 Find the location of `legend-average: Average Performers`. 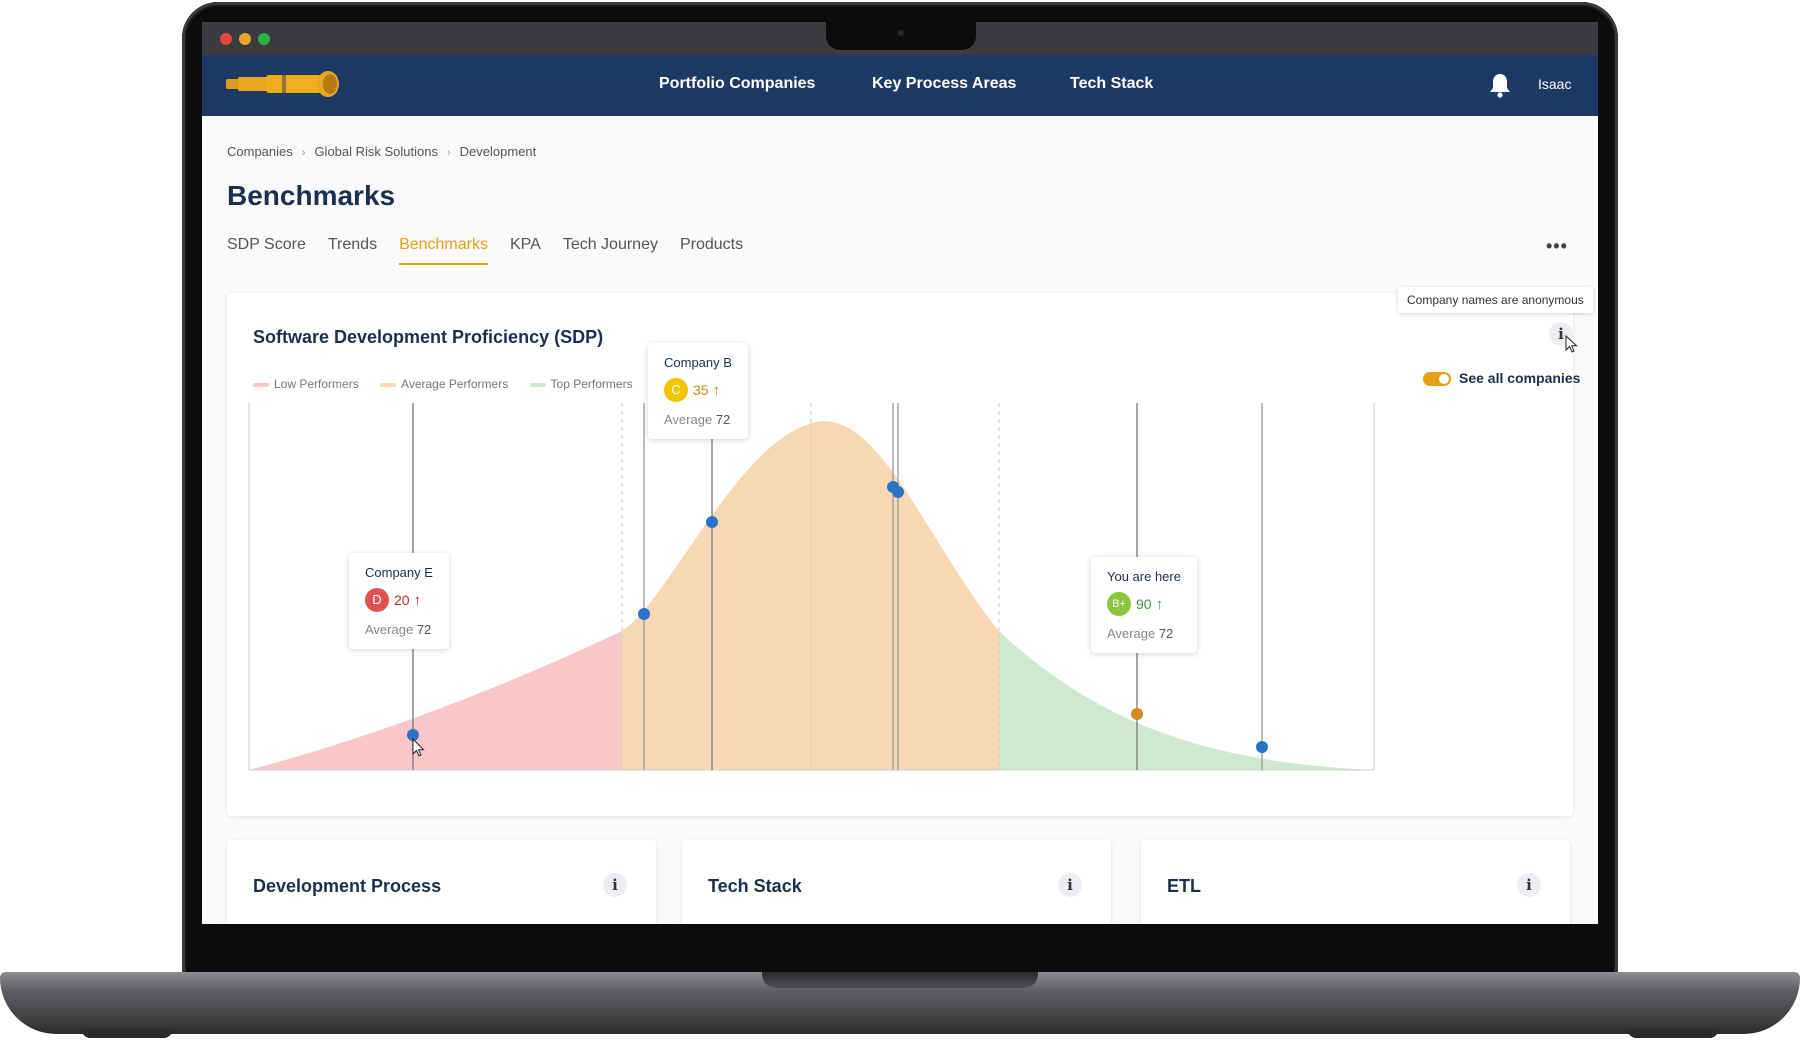

legend-average: Average Performers is located at coordinates (444, 384).